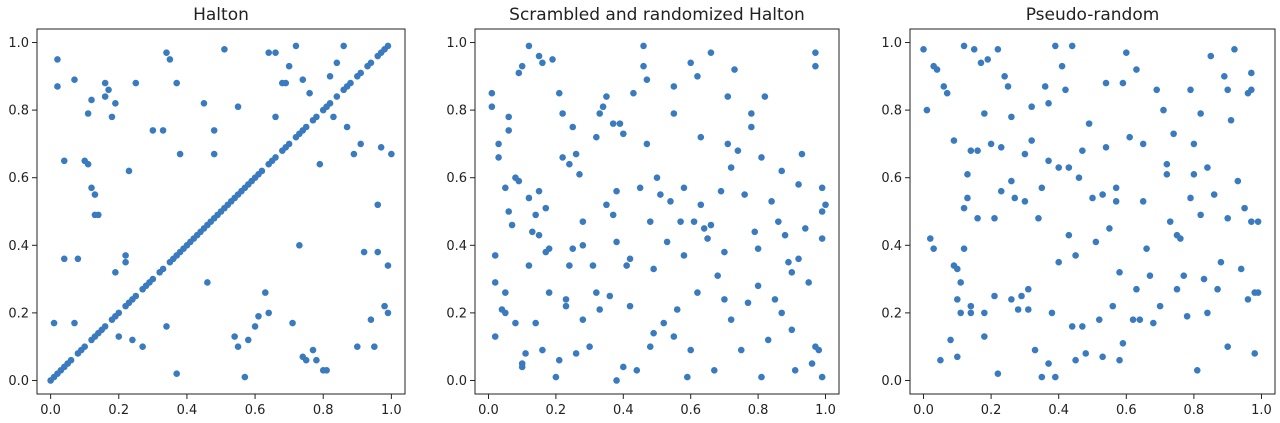 The width and height of the screenshot is (1280, 423). Describe the element at coordinates (221, 15) in the screenshot. I see `subplot-title: Halton` at that location.